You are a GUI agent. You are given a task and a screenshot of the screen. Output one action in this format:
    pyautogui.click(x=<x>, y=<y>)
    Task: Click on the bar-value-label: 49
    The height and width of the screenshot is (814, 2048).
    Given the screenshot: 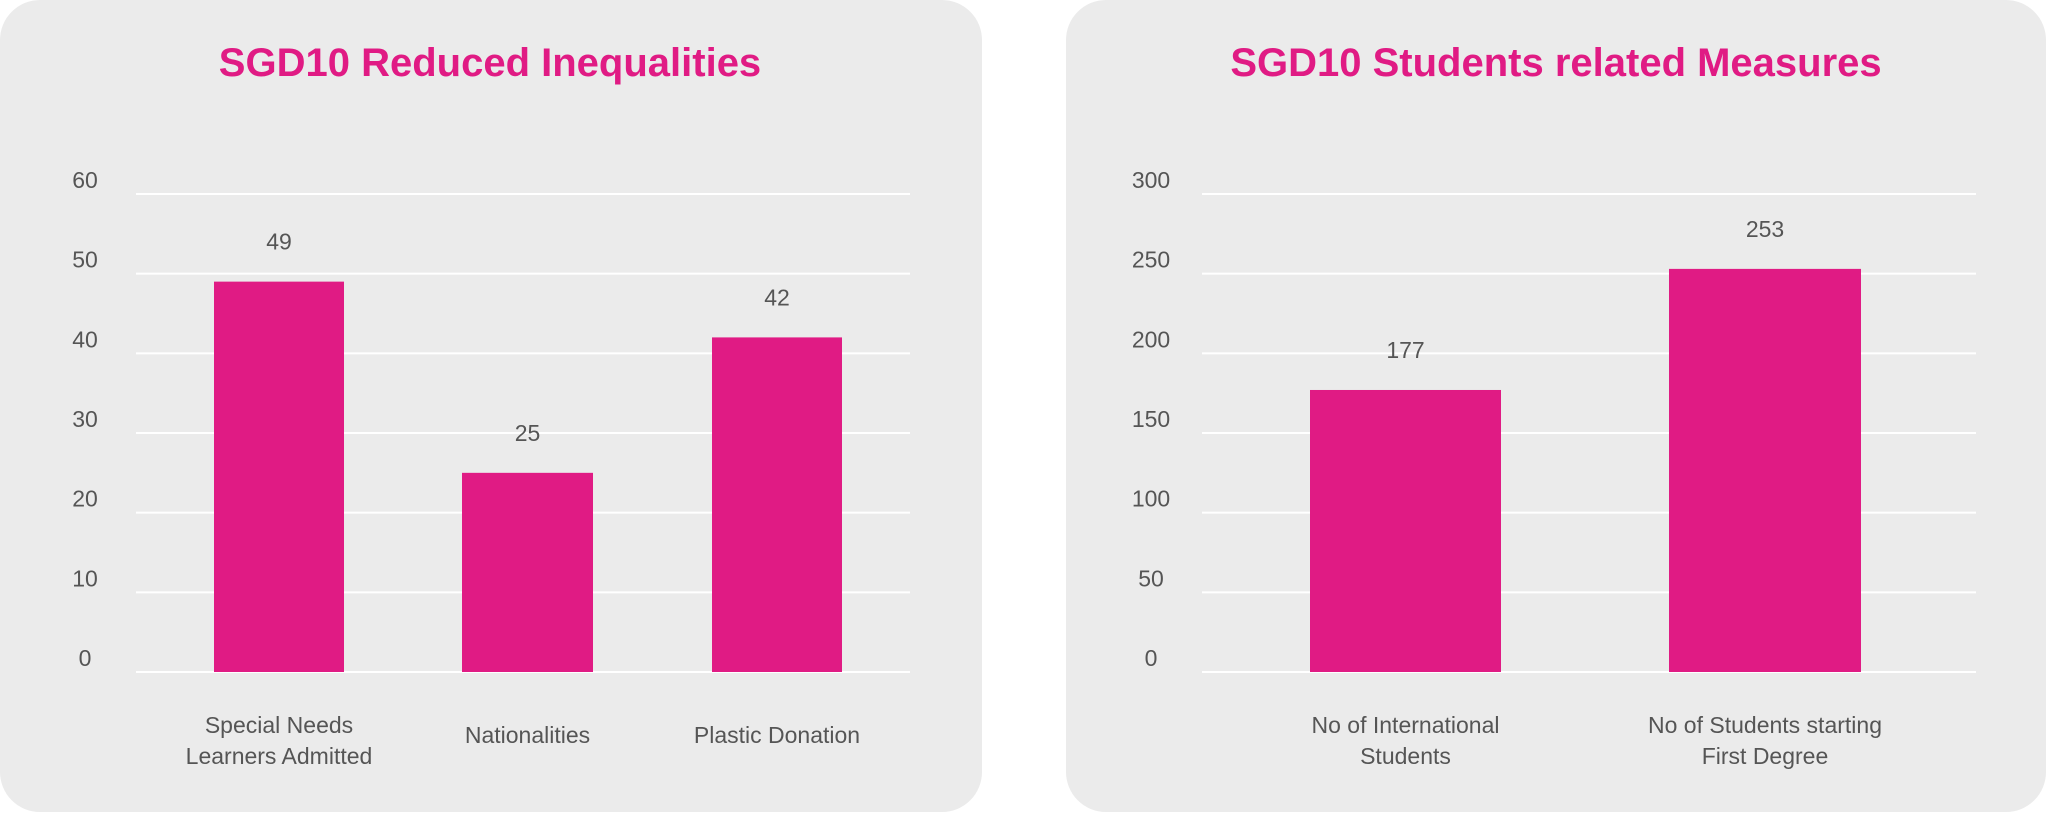 What is the action you would take?
    pyautogui.click(x=279, y=242)
    